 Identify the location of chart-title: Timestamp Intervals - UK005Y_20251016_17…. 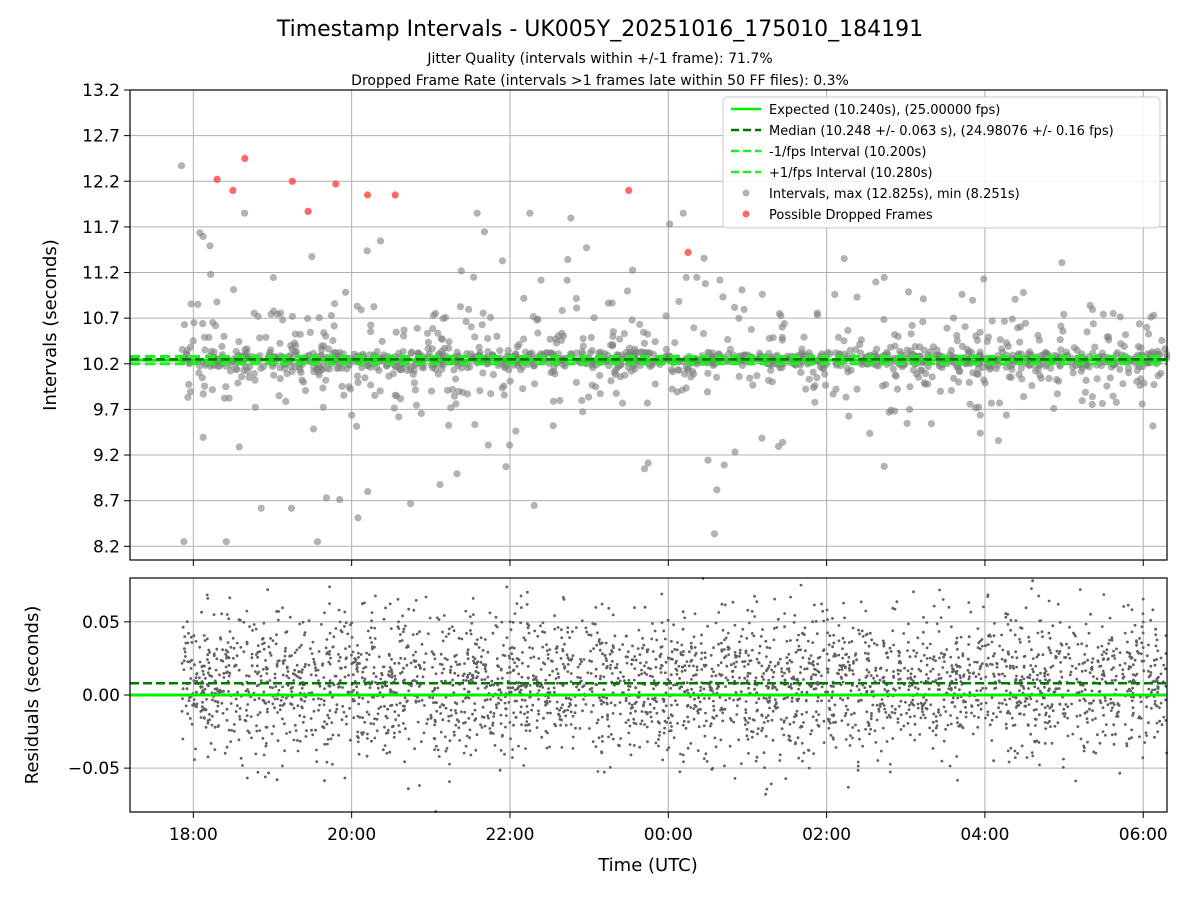
(599, 29).